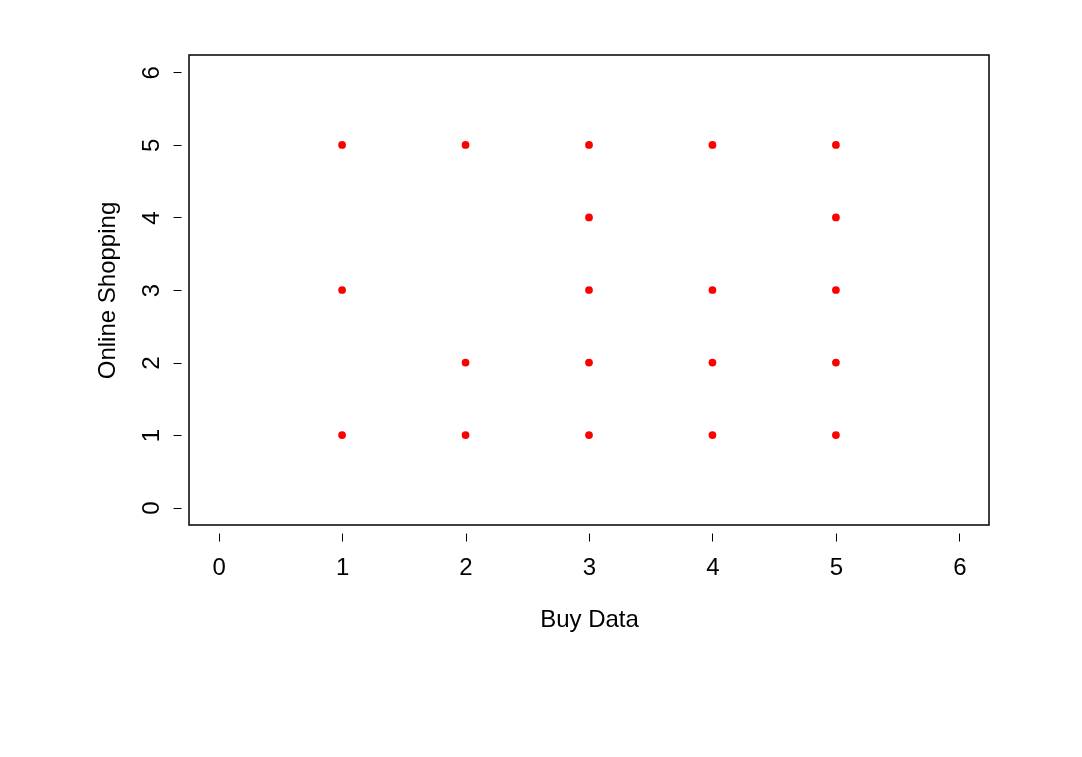 This screenshot has width=1082, height=757. I want to click on y-tick-label: 0, so click(150, 508).